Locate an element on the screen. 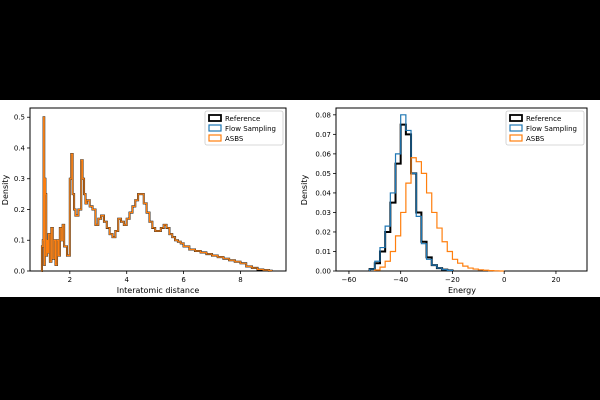 The width and height of the screenshot is (600, 400). y-tick-label: 0.00 is located at coordinates (323, 272).